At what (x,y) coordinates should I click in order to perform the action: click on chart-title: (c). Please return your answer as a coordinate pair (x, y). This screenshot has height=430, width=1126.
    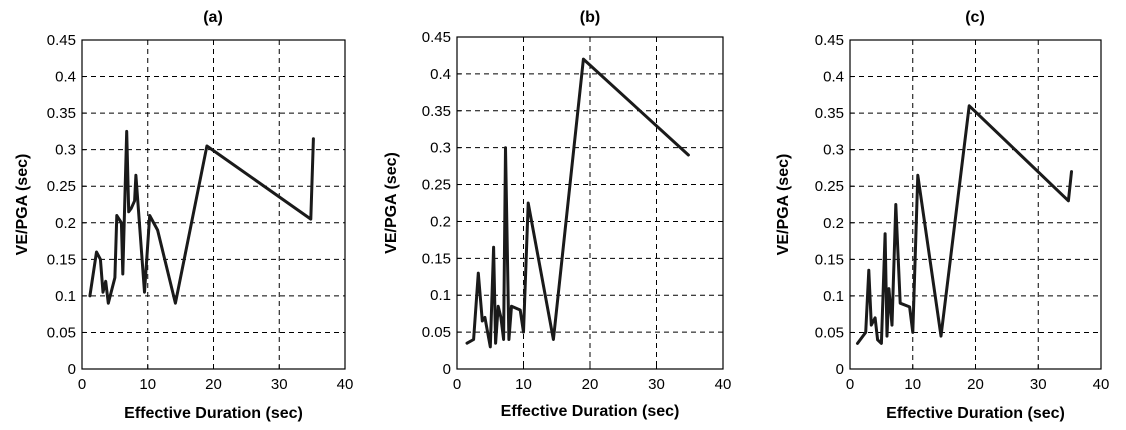
    Looking at the image, I should click on (975, 17).